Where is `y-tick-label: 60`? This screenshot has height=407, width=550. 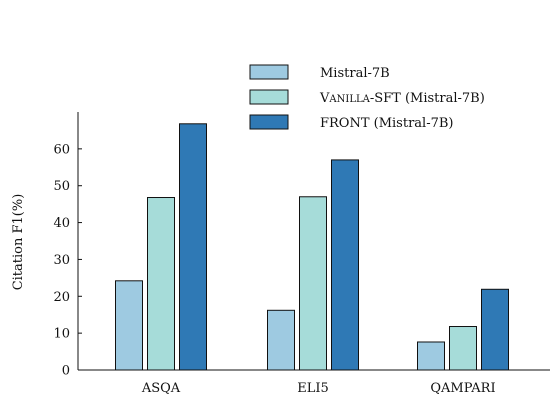
y-tick-label: 60 is located at coordinates (61, 149).